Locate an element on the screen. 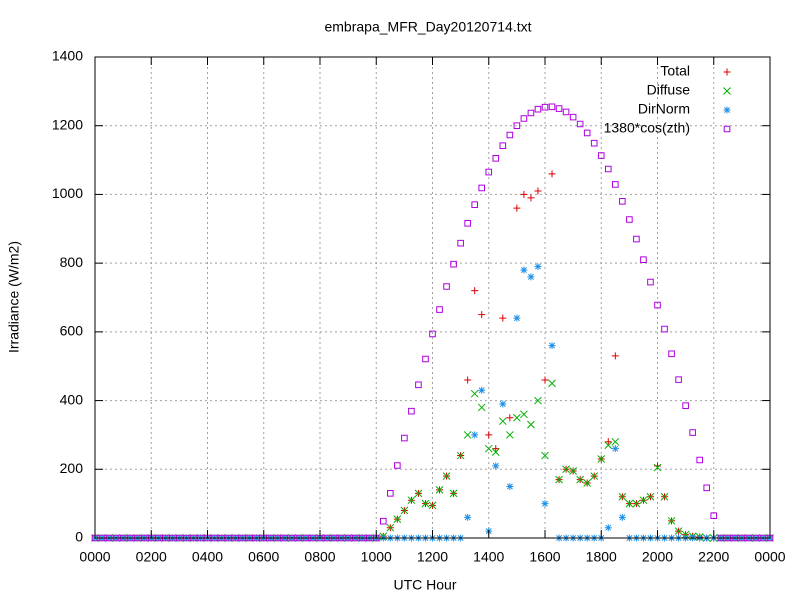 The width and height of the screenshot is (800, 600). x-tick-label: 1200 is located at coordinates (432, 557).